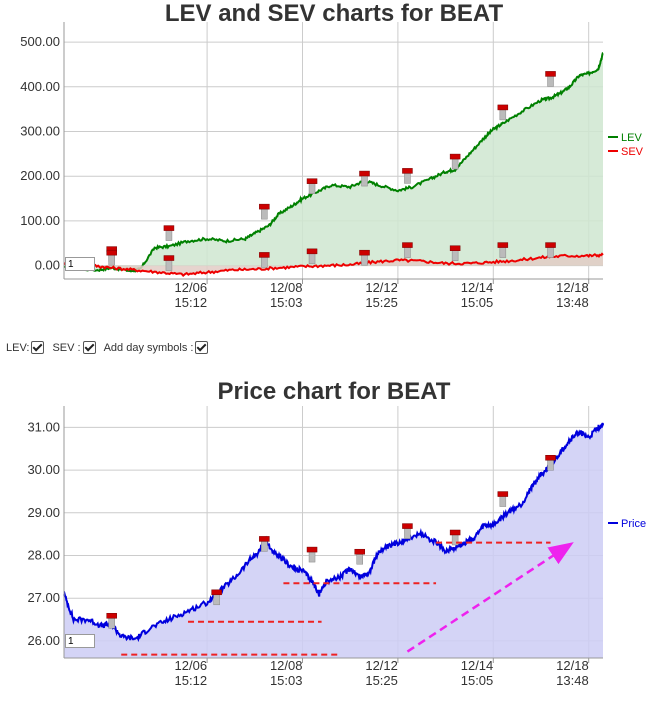  Describe the element at coordinates (490, 597) in the screenshot. I see `trend-arrow` at that location.